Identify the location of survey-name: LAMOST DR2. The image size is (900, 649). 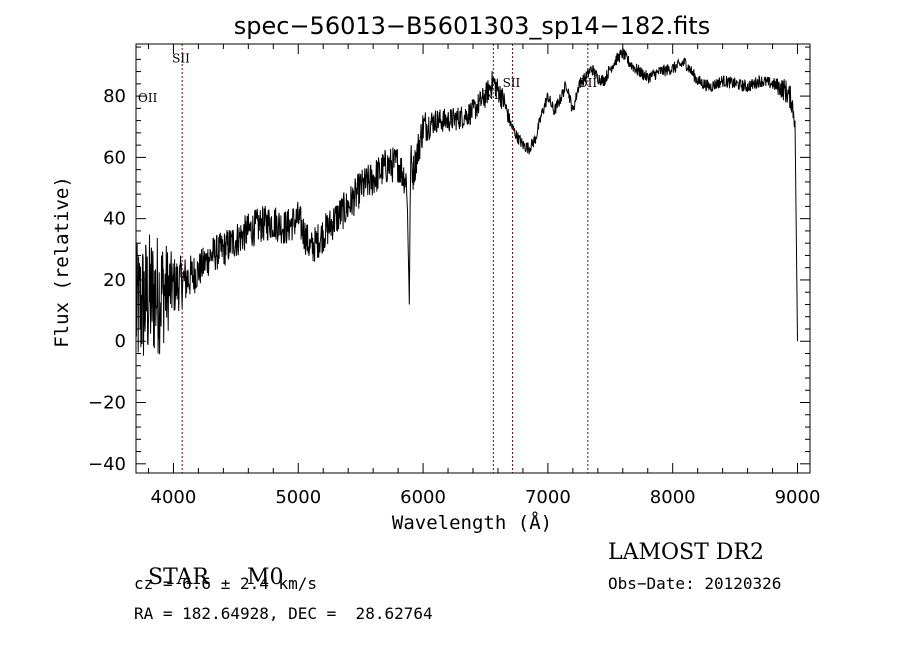
(686, 552).